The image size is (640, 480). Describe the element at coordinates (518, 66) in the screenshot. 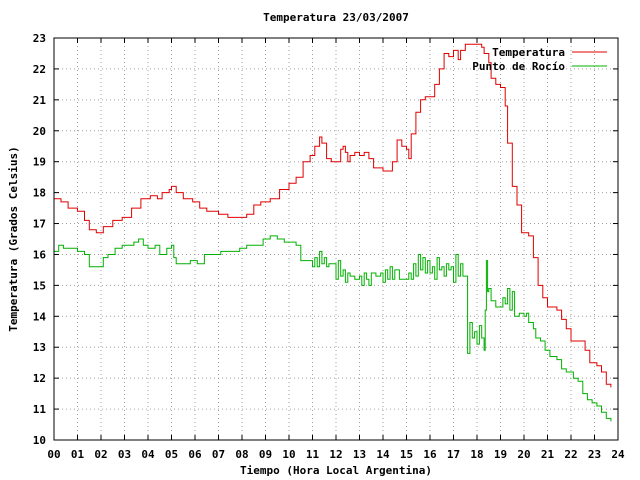

I see `legend-label: Punto de Rocío` at that location.